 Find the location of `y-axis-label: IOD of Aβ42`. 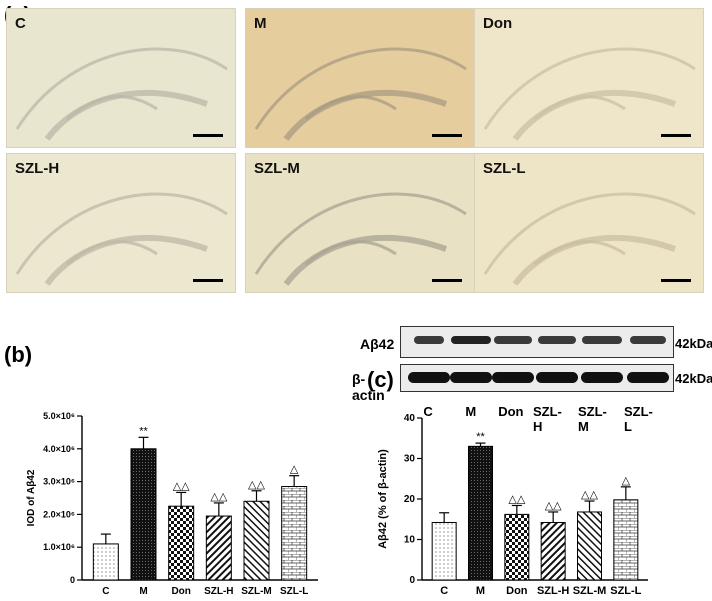

y-axis-label: IOD of Aβ42 is located at coordinates (31, 497).